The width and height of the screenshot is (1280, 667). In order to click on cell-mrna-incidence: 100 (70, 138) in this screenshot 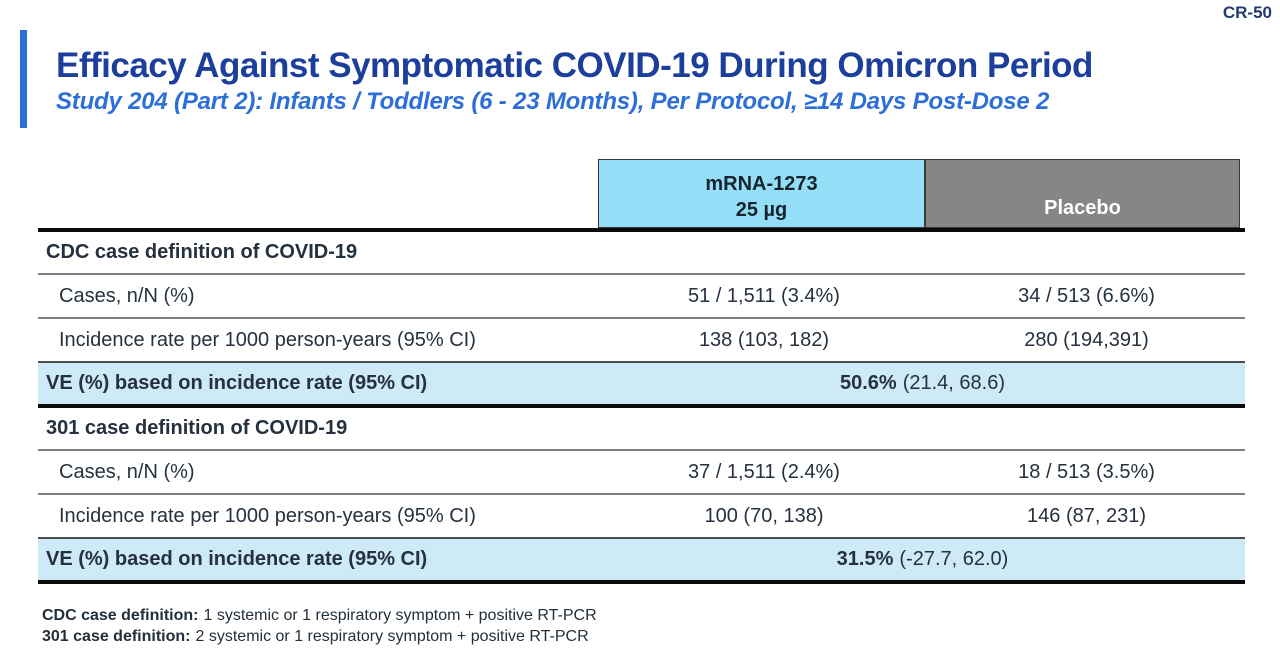, I will do `click(764, 515)`.